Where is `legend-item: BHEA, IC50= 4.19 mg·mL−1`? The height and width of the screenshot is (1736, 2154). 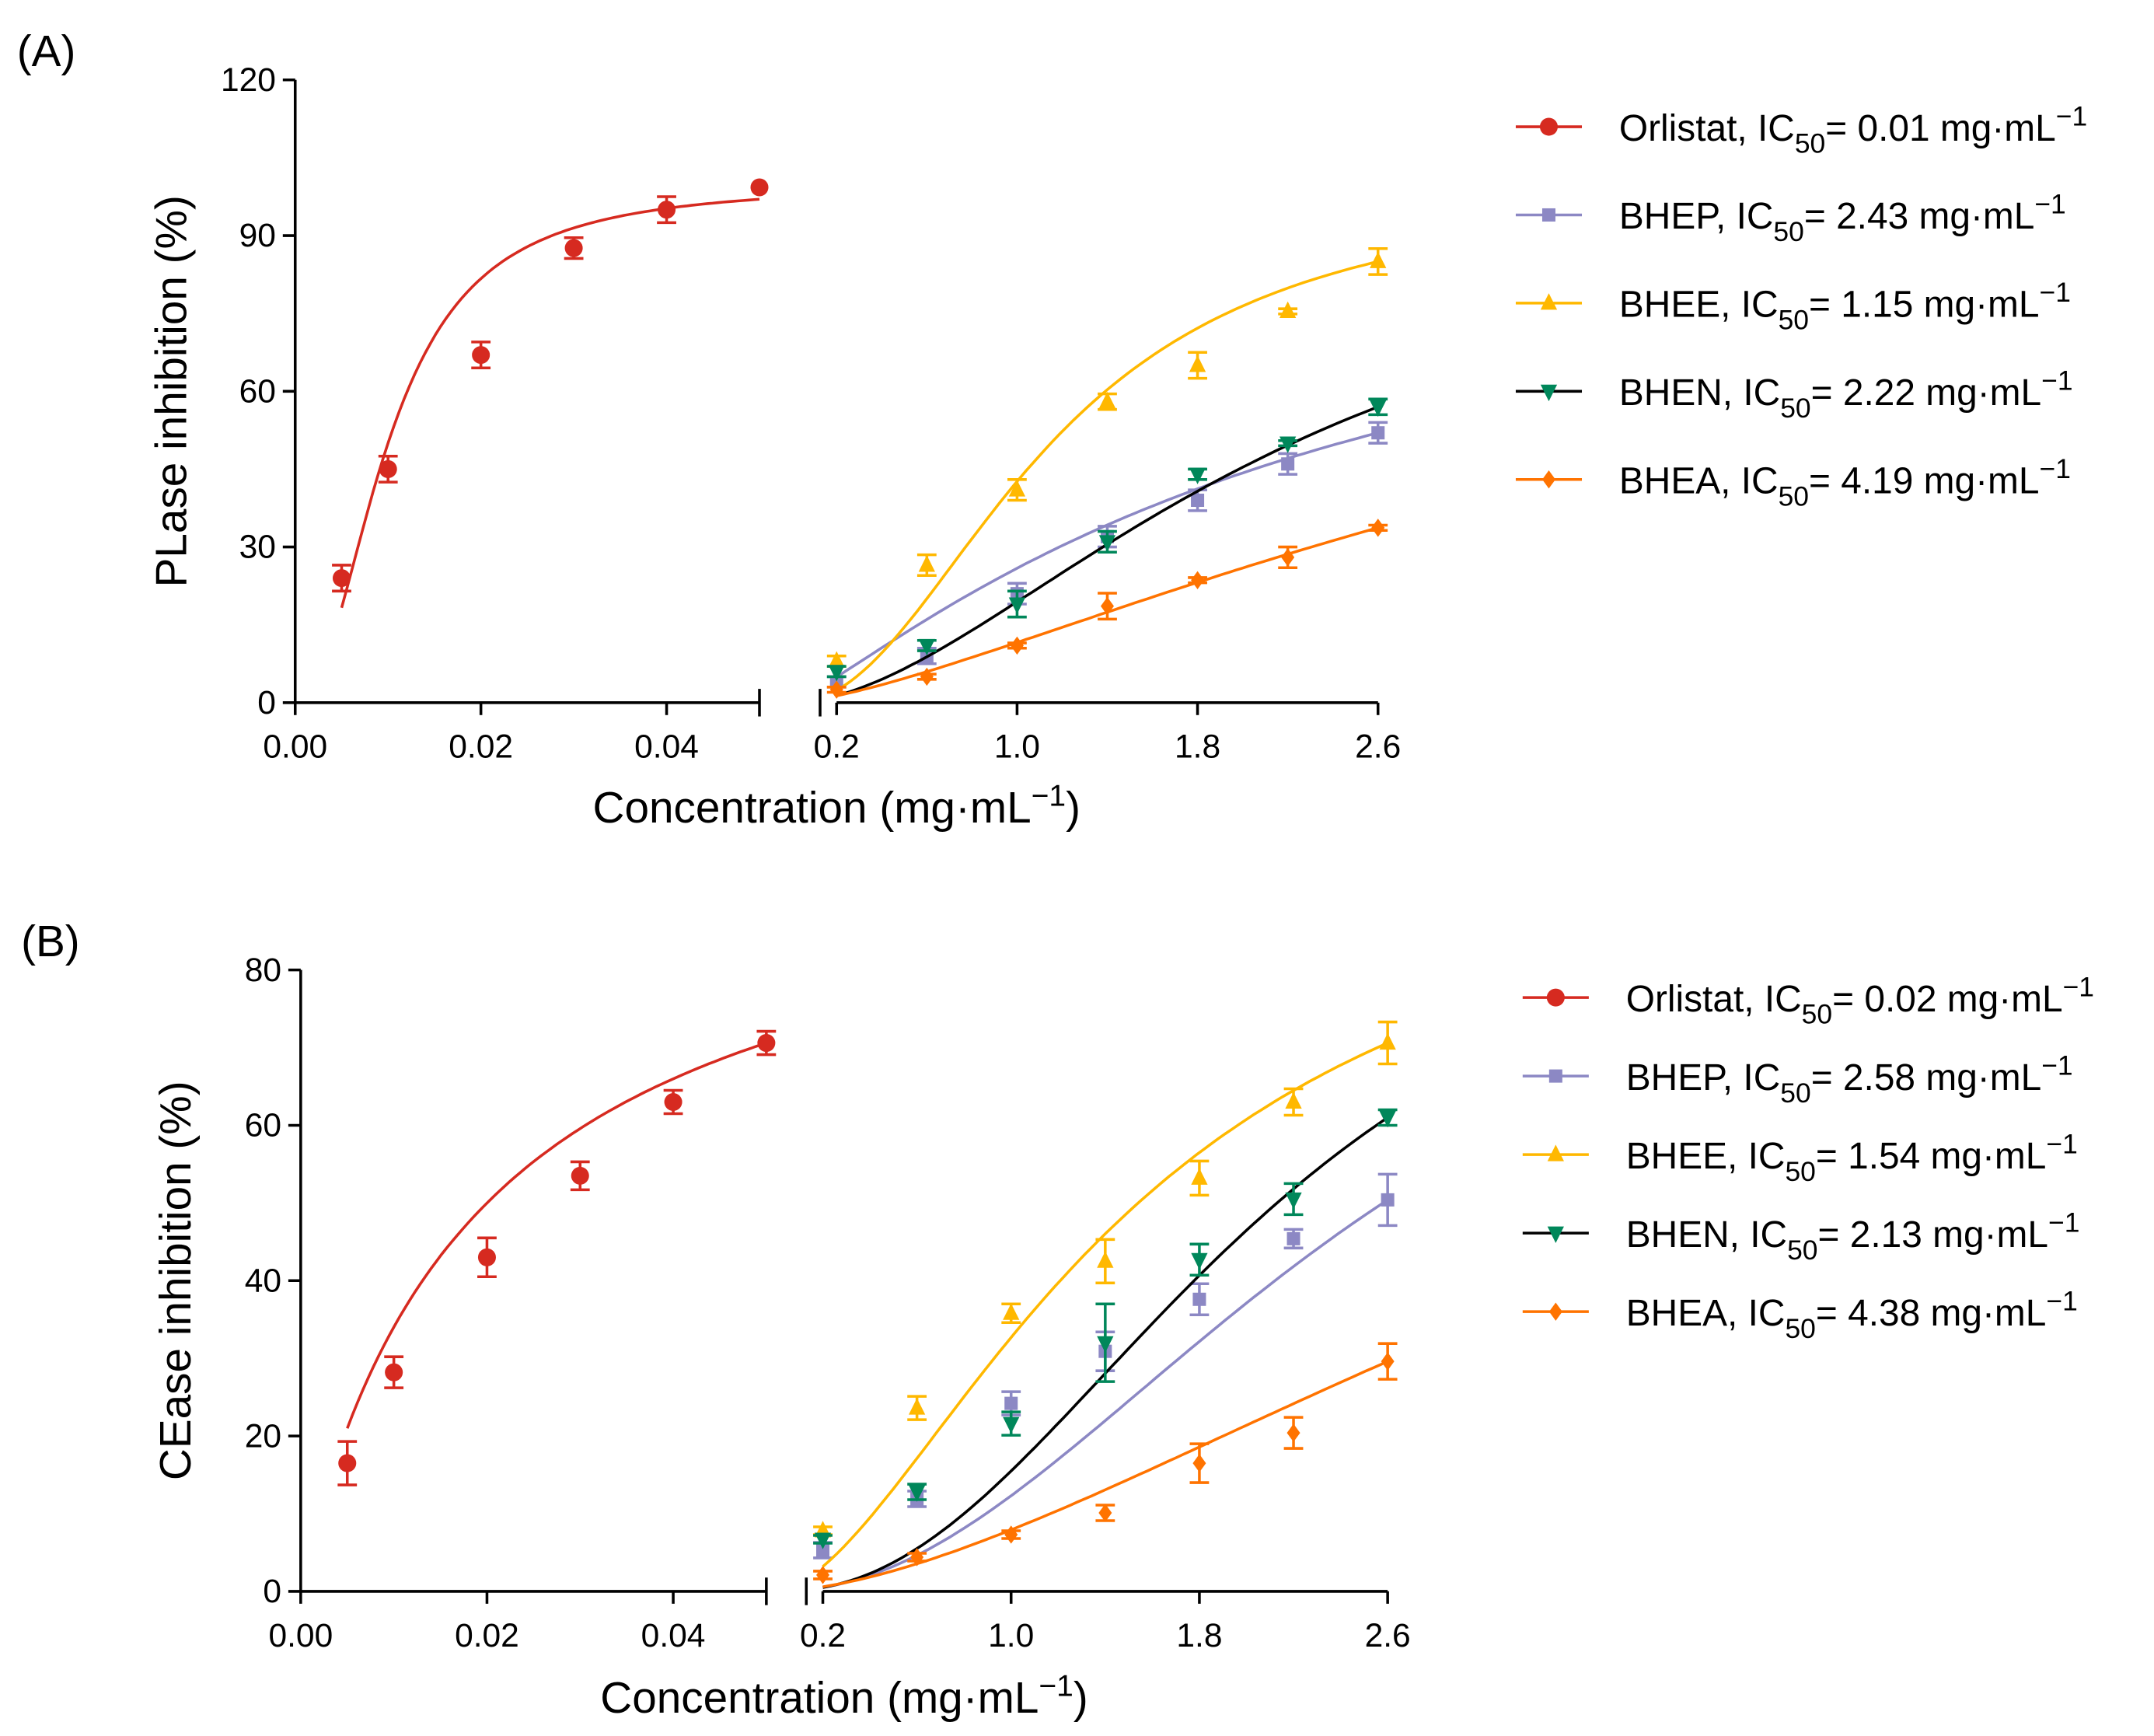 legend-item: BHEA, IC50= 4.19 mg·mL−1 is located at coordinates (1793, 482).